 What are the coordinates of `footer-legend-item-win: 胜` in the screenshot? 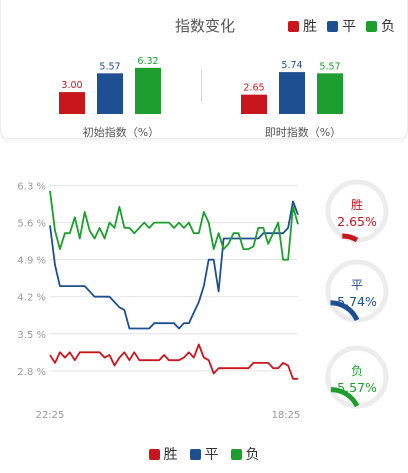 It's located at (163, 454).